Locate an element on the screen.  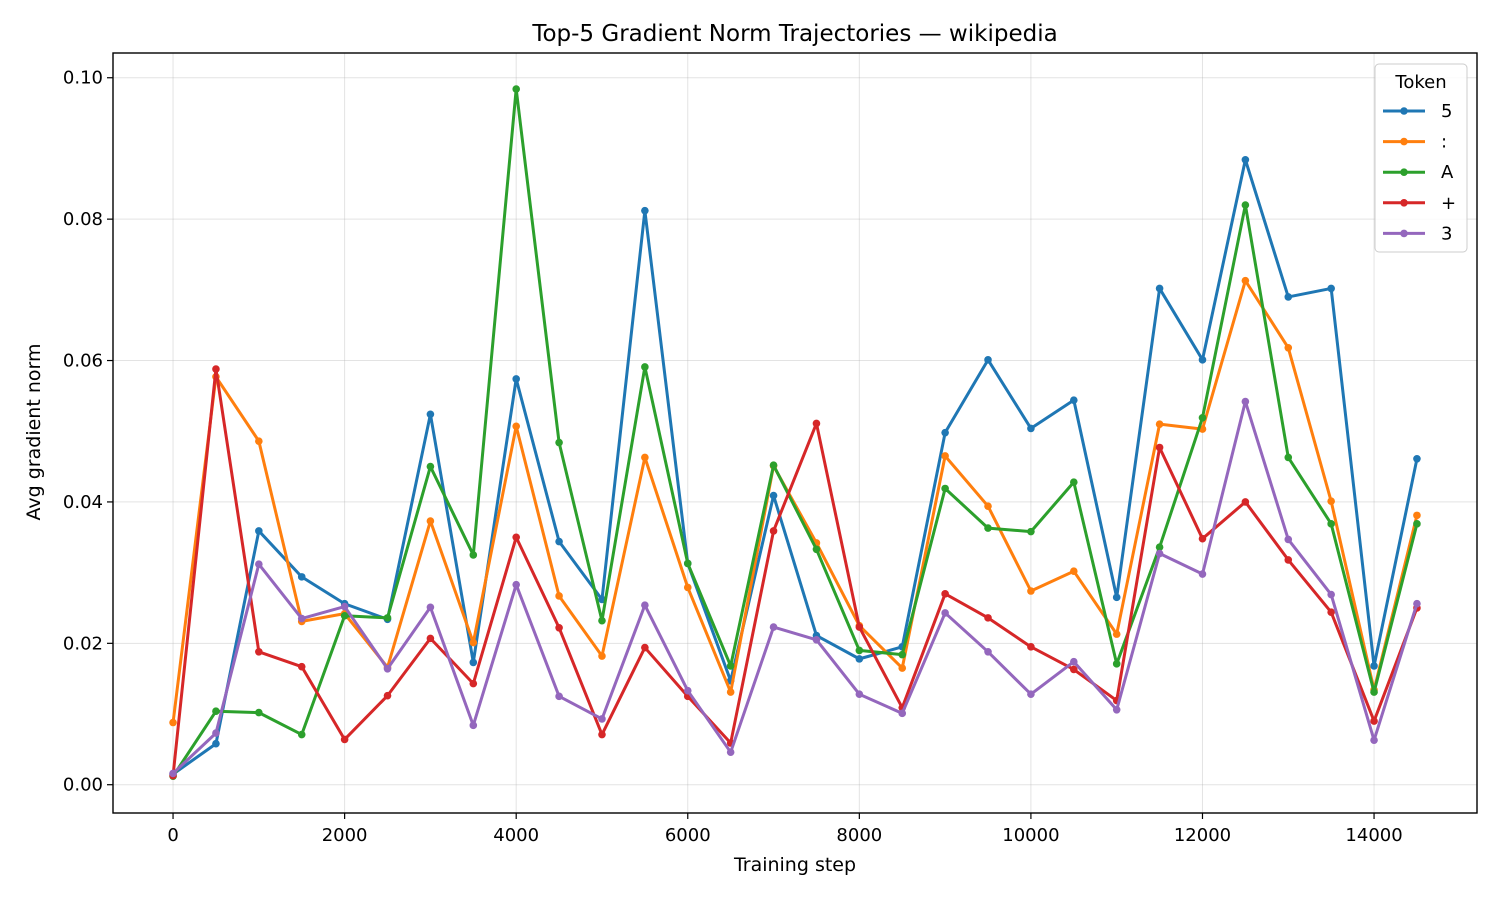
legend-entry: A is located at coordinates (1418, 172).